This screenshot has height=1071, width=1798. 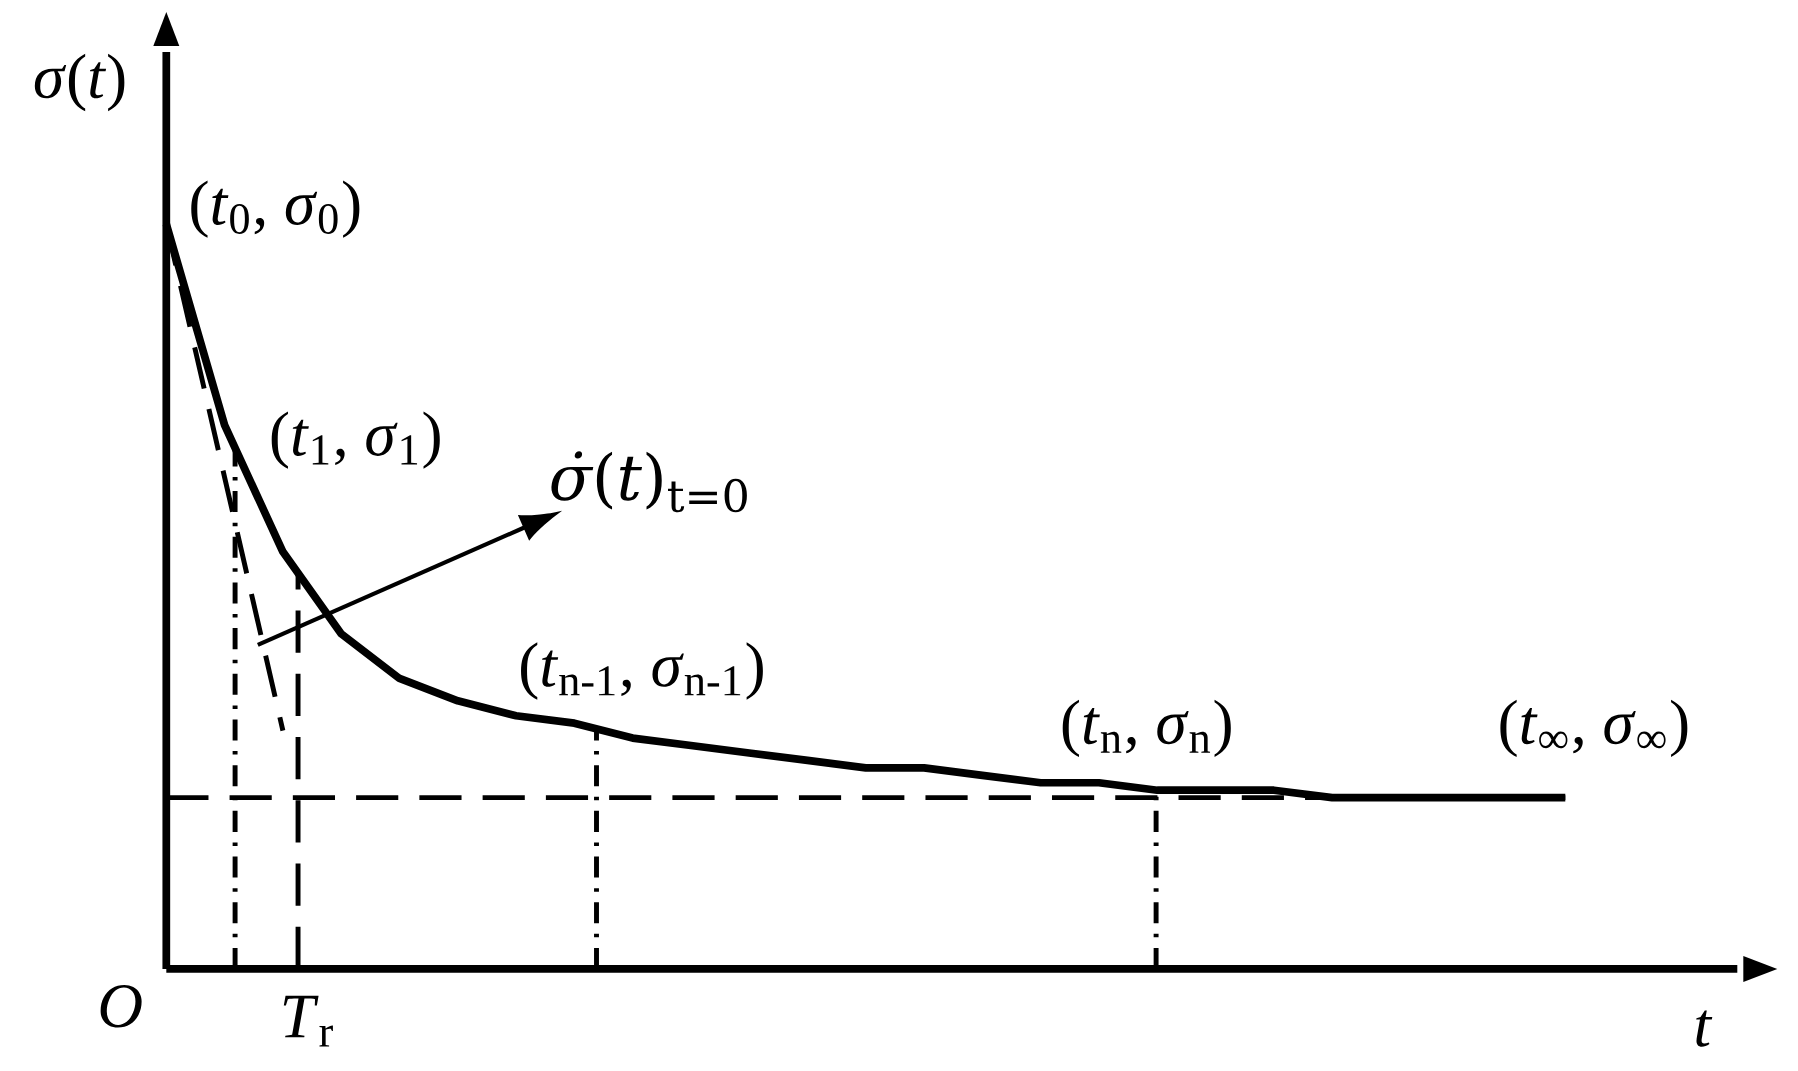 What do you see at coordinates (275, 209) in the screenshot?
I see `annotation: (t$_{0}$, σ$_{0}$)` at bounding box center [275, 209].